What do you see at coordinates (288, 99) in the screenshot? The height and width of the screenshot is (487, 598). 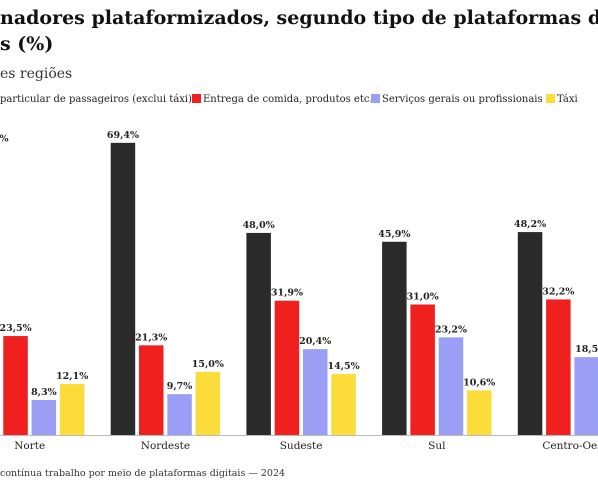 I see `legend-label: Entrega de comida, produtos etc.` at bounding box center [288, 99].